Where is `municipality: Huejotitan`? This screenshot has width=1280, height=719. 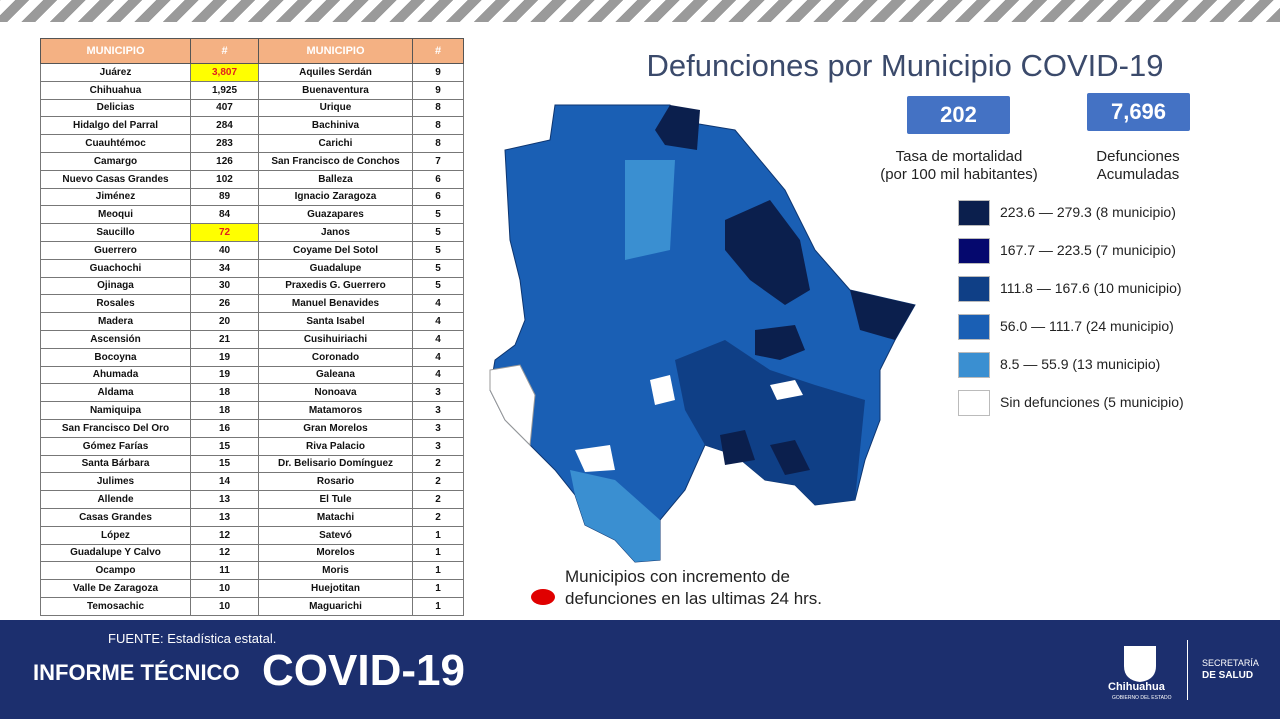
municipality: Huejotitan is located at coordinates (335, 588).